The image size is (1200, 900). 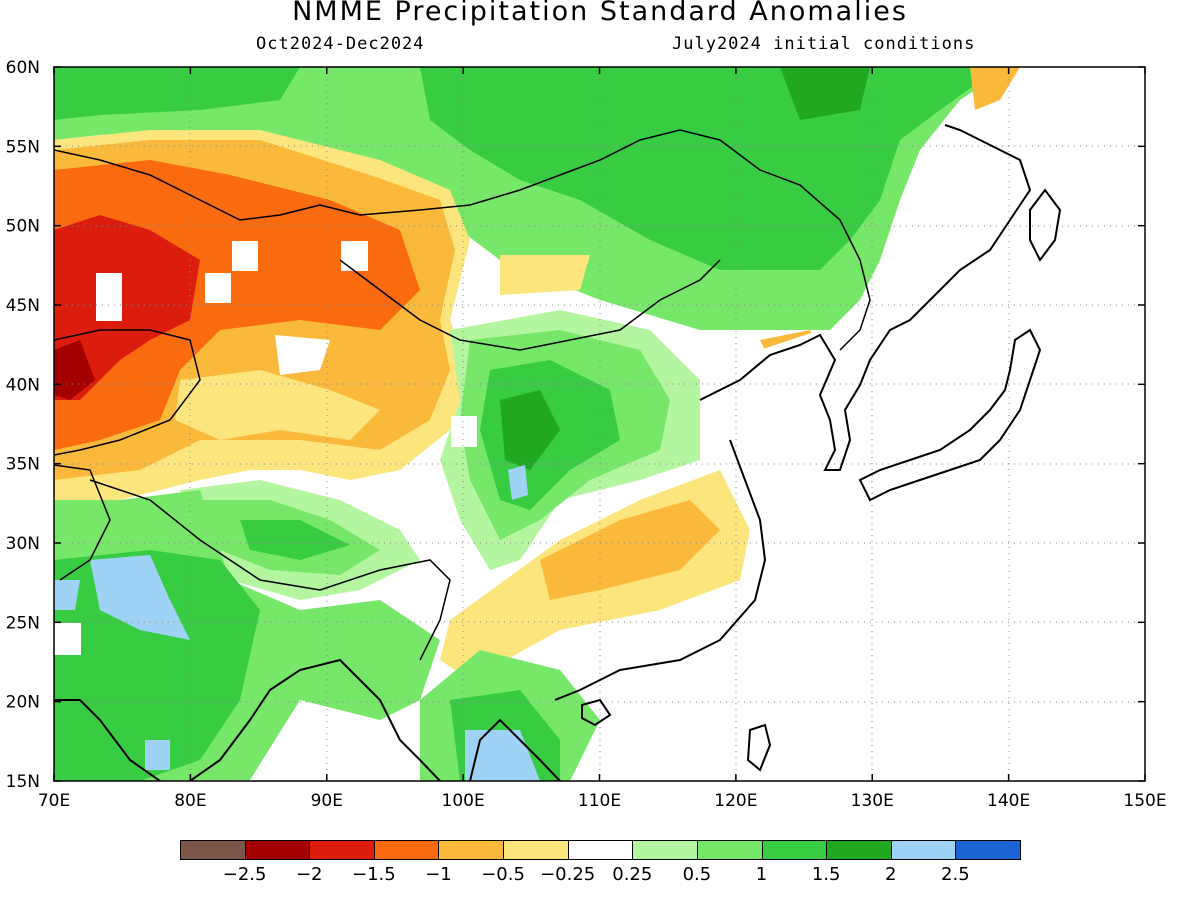 I want to click on lat-label: 35N, so click(x=23, y=465).